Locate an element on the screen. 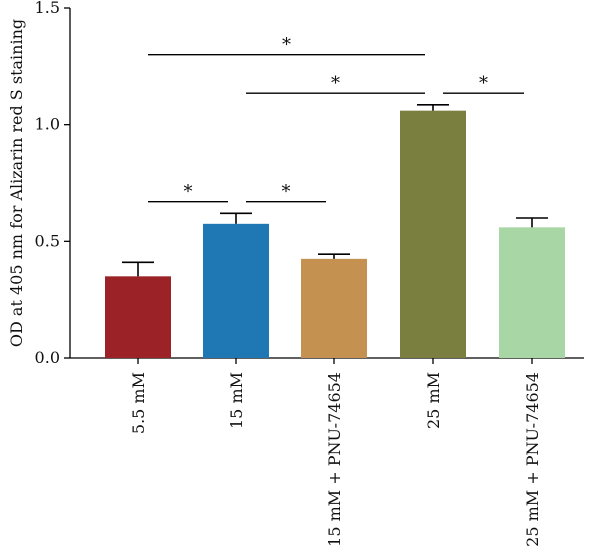 The height and width of the screenshot is (560, 600). y-ticks: 0.0 0.5 1.0 1.5 is located at coordinates (52, 183).